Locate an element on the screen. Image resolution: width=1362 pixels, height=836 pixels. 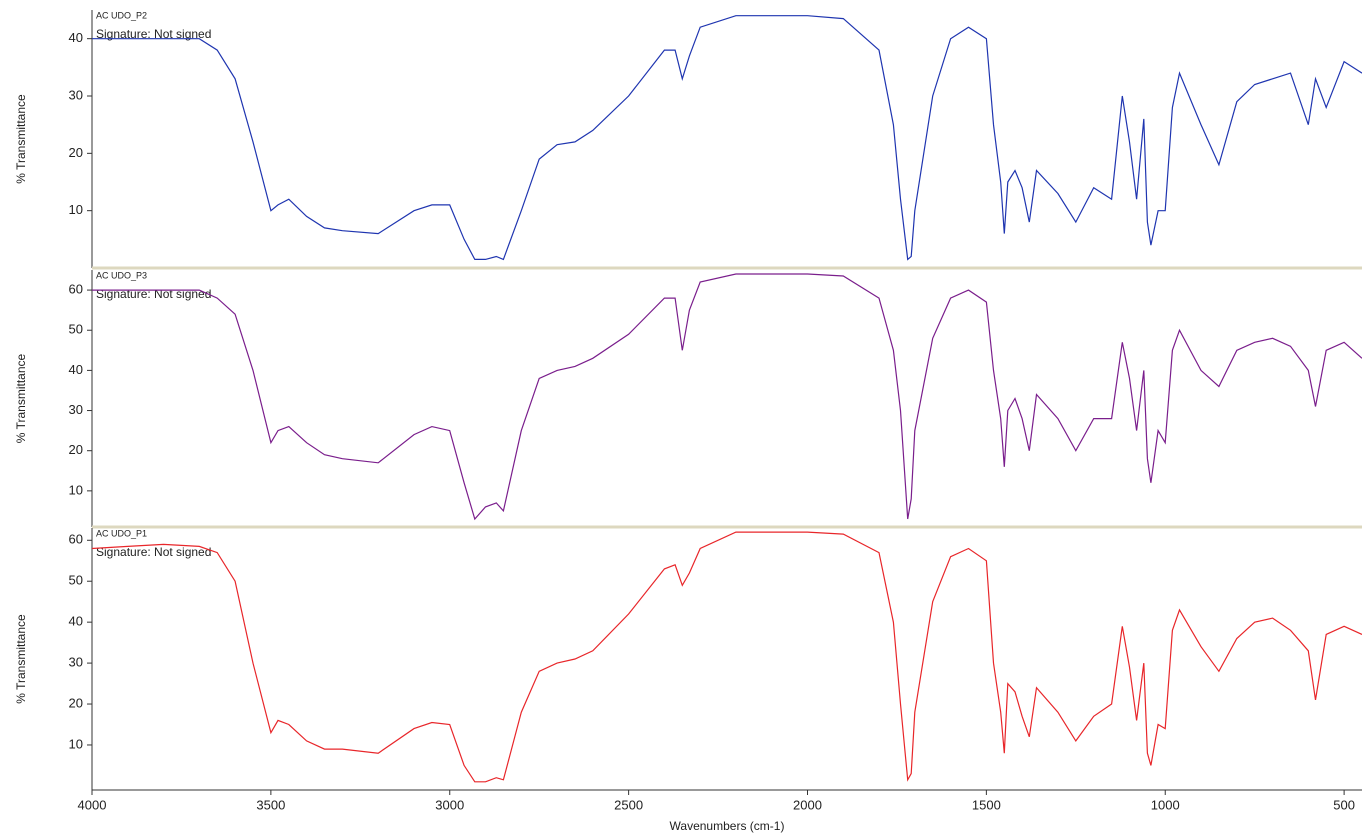
x-tick-label: 2500 is located at coordinates (628, 804).